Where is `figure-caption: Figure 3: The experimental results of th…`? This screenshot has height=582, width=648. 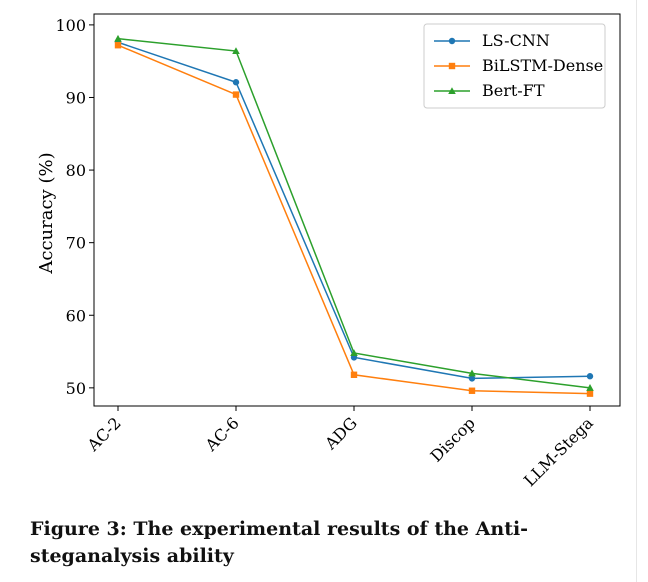
figure-caption: Figure 3: The experimental results of th… is located at coordinates (279, 542).